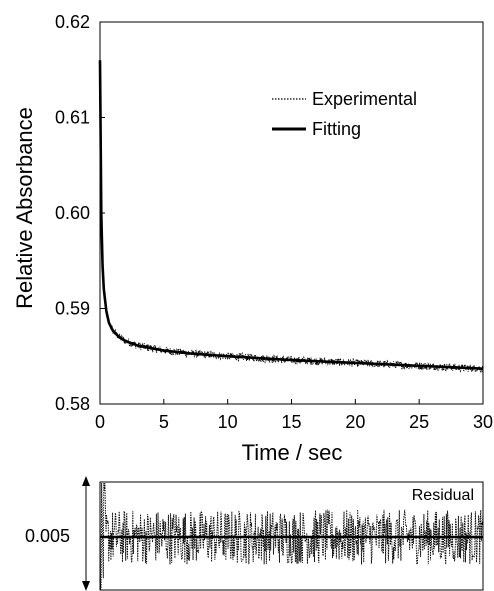  What do you see at coordinates (86, 481) in the screenshot?
I see `scale-bar-arrow-up-icon` at bounding box center [86, 481].